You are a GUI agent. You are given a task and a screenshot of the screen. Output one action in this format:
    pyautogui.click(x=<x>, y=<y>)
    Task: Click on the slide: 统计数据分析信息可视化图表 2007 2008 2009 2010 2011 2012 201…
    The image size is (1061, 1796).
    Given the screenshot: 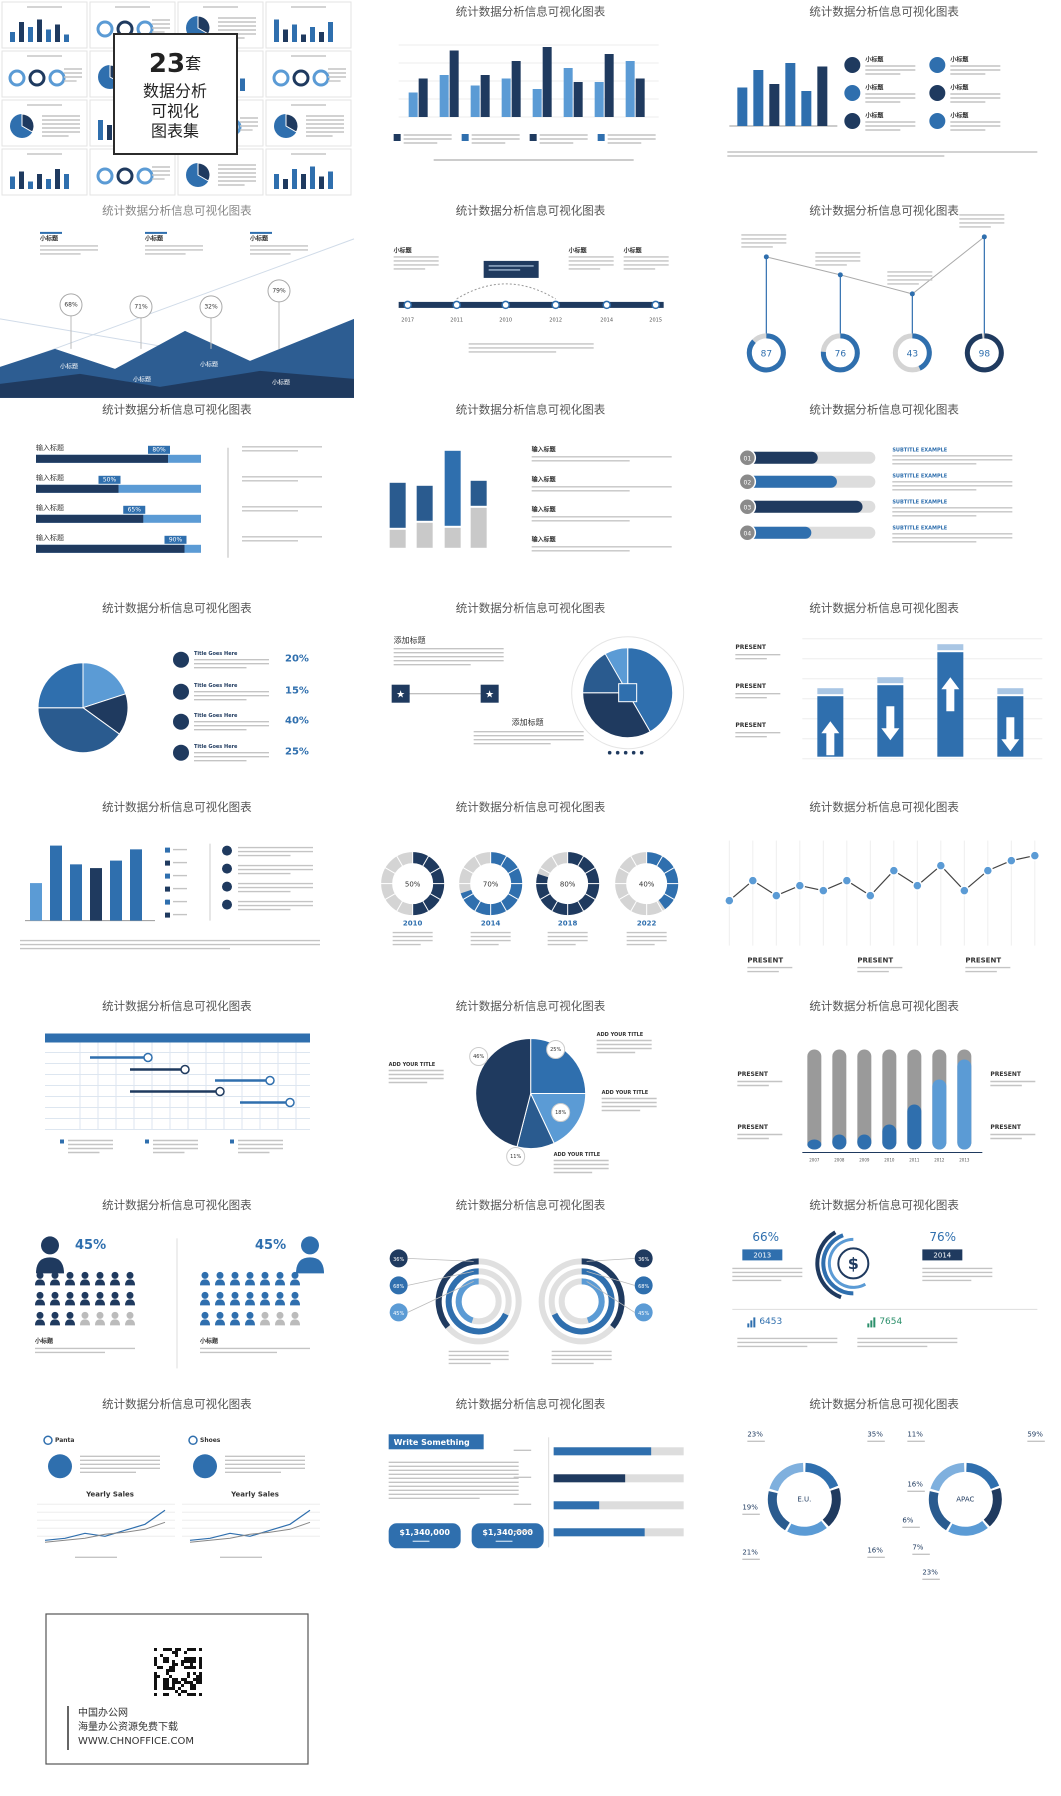 What is the action you would take?
    pyautogui.click(x=886, y=1081)
    